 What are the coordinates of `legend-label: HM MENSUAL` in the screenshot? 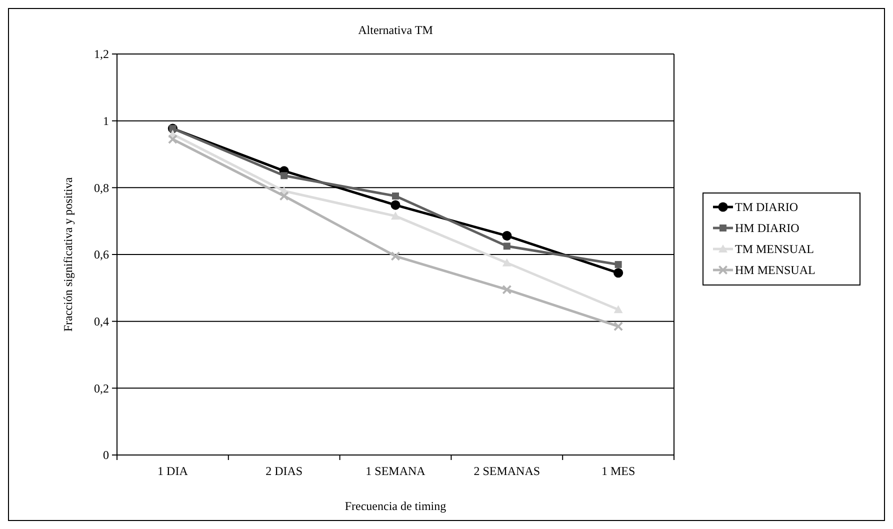 It's located at (775, 270).